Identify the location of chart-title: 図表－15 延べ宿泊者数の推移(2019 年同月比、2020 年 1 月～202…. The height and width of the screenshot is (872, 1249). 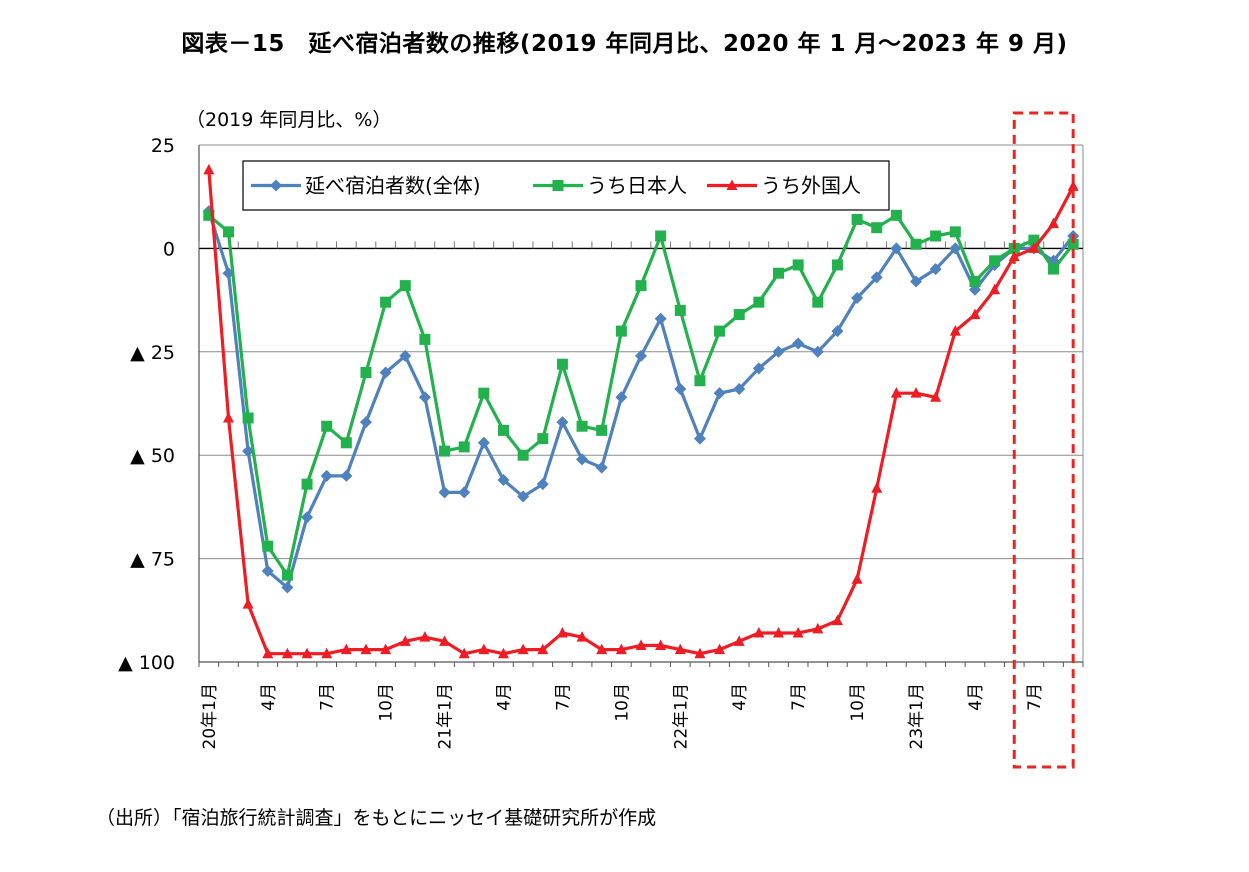
(624, 44).